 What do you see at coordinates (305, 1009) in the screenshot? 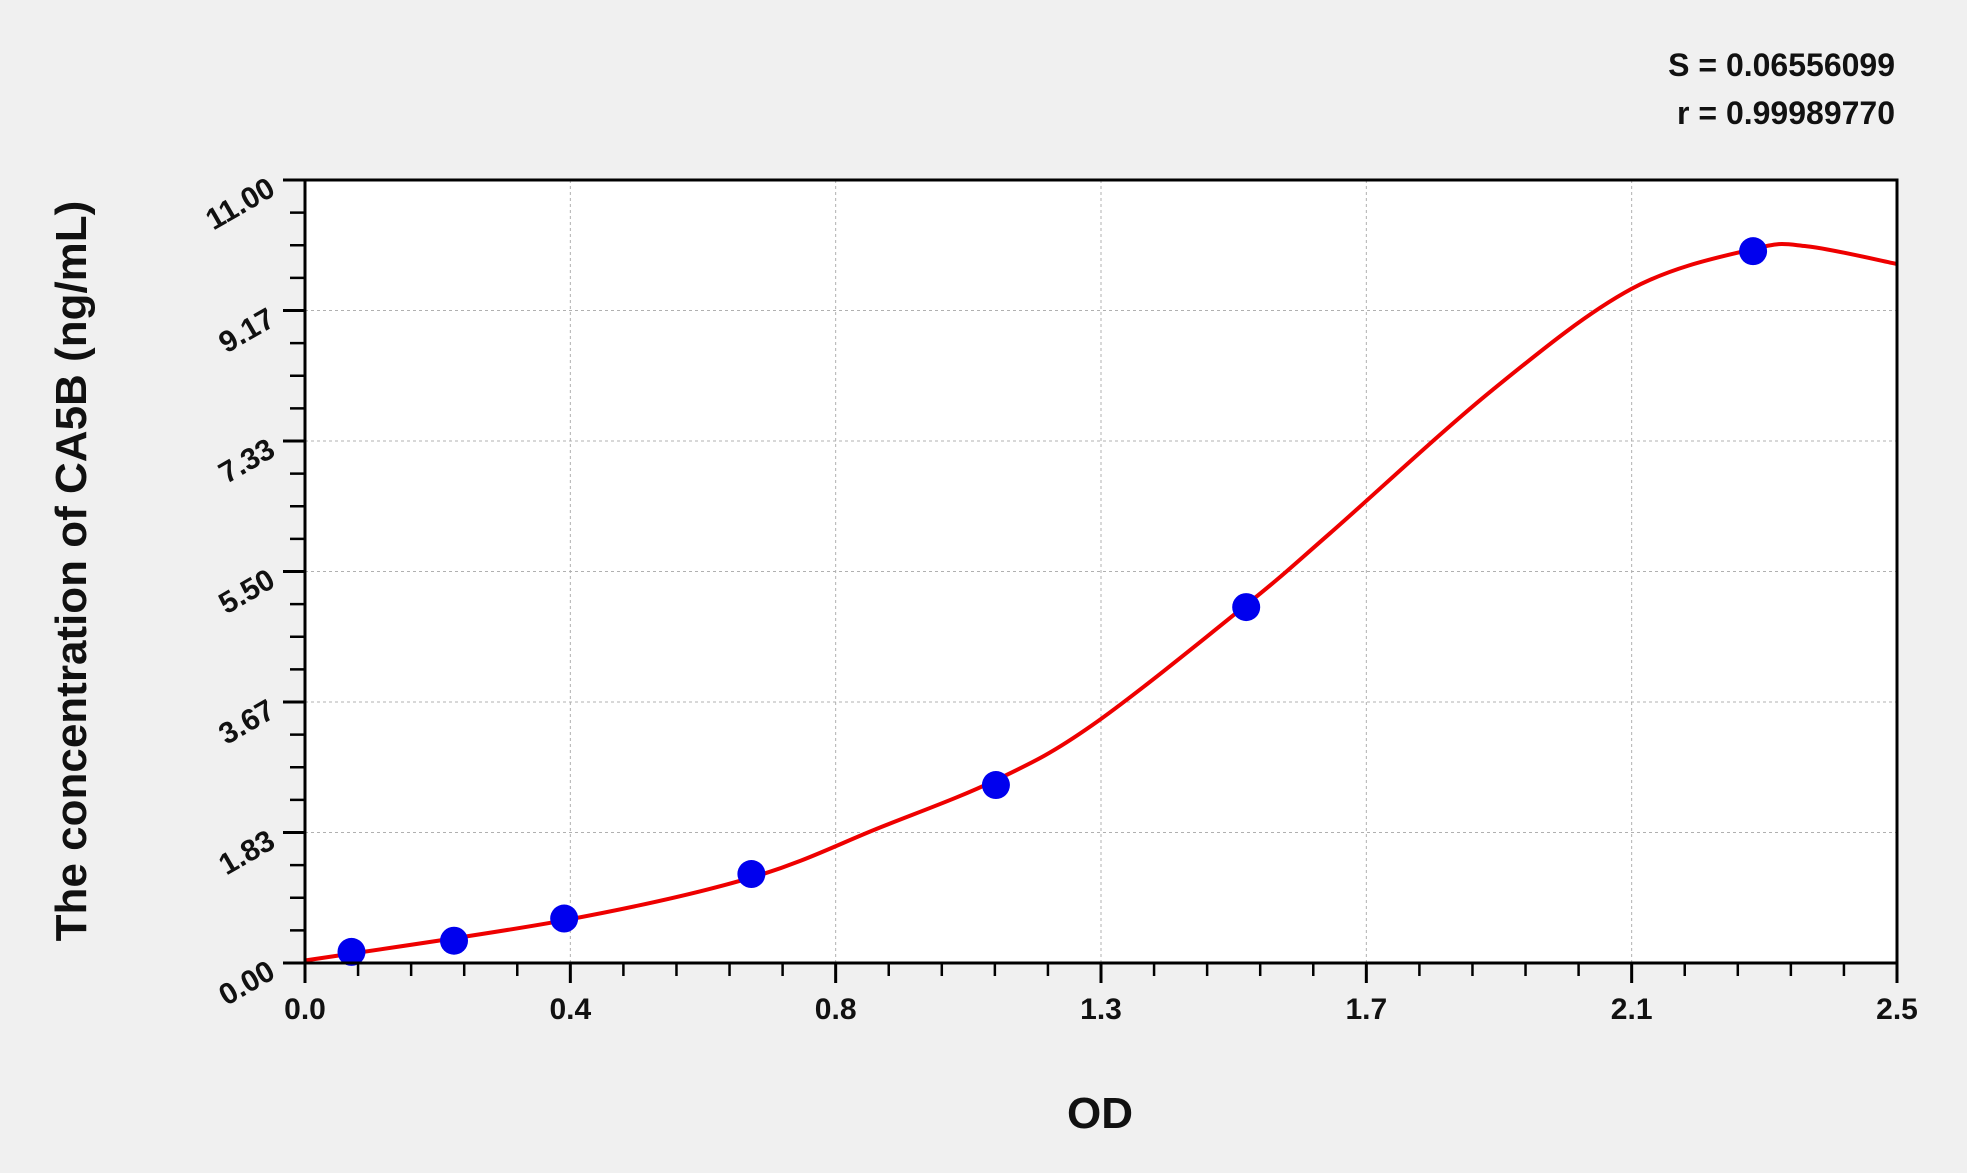
I see `x-tick-label: 0.0` at bounding box center [305, 1009].